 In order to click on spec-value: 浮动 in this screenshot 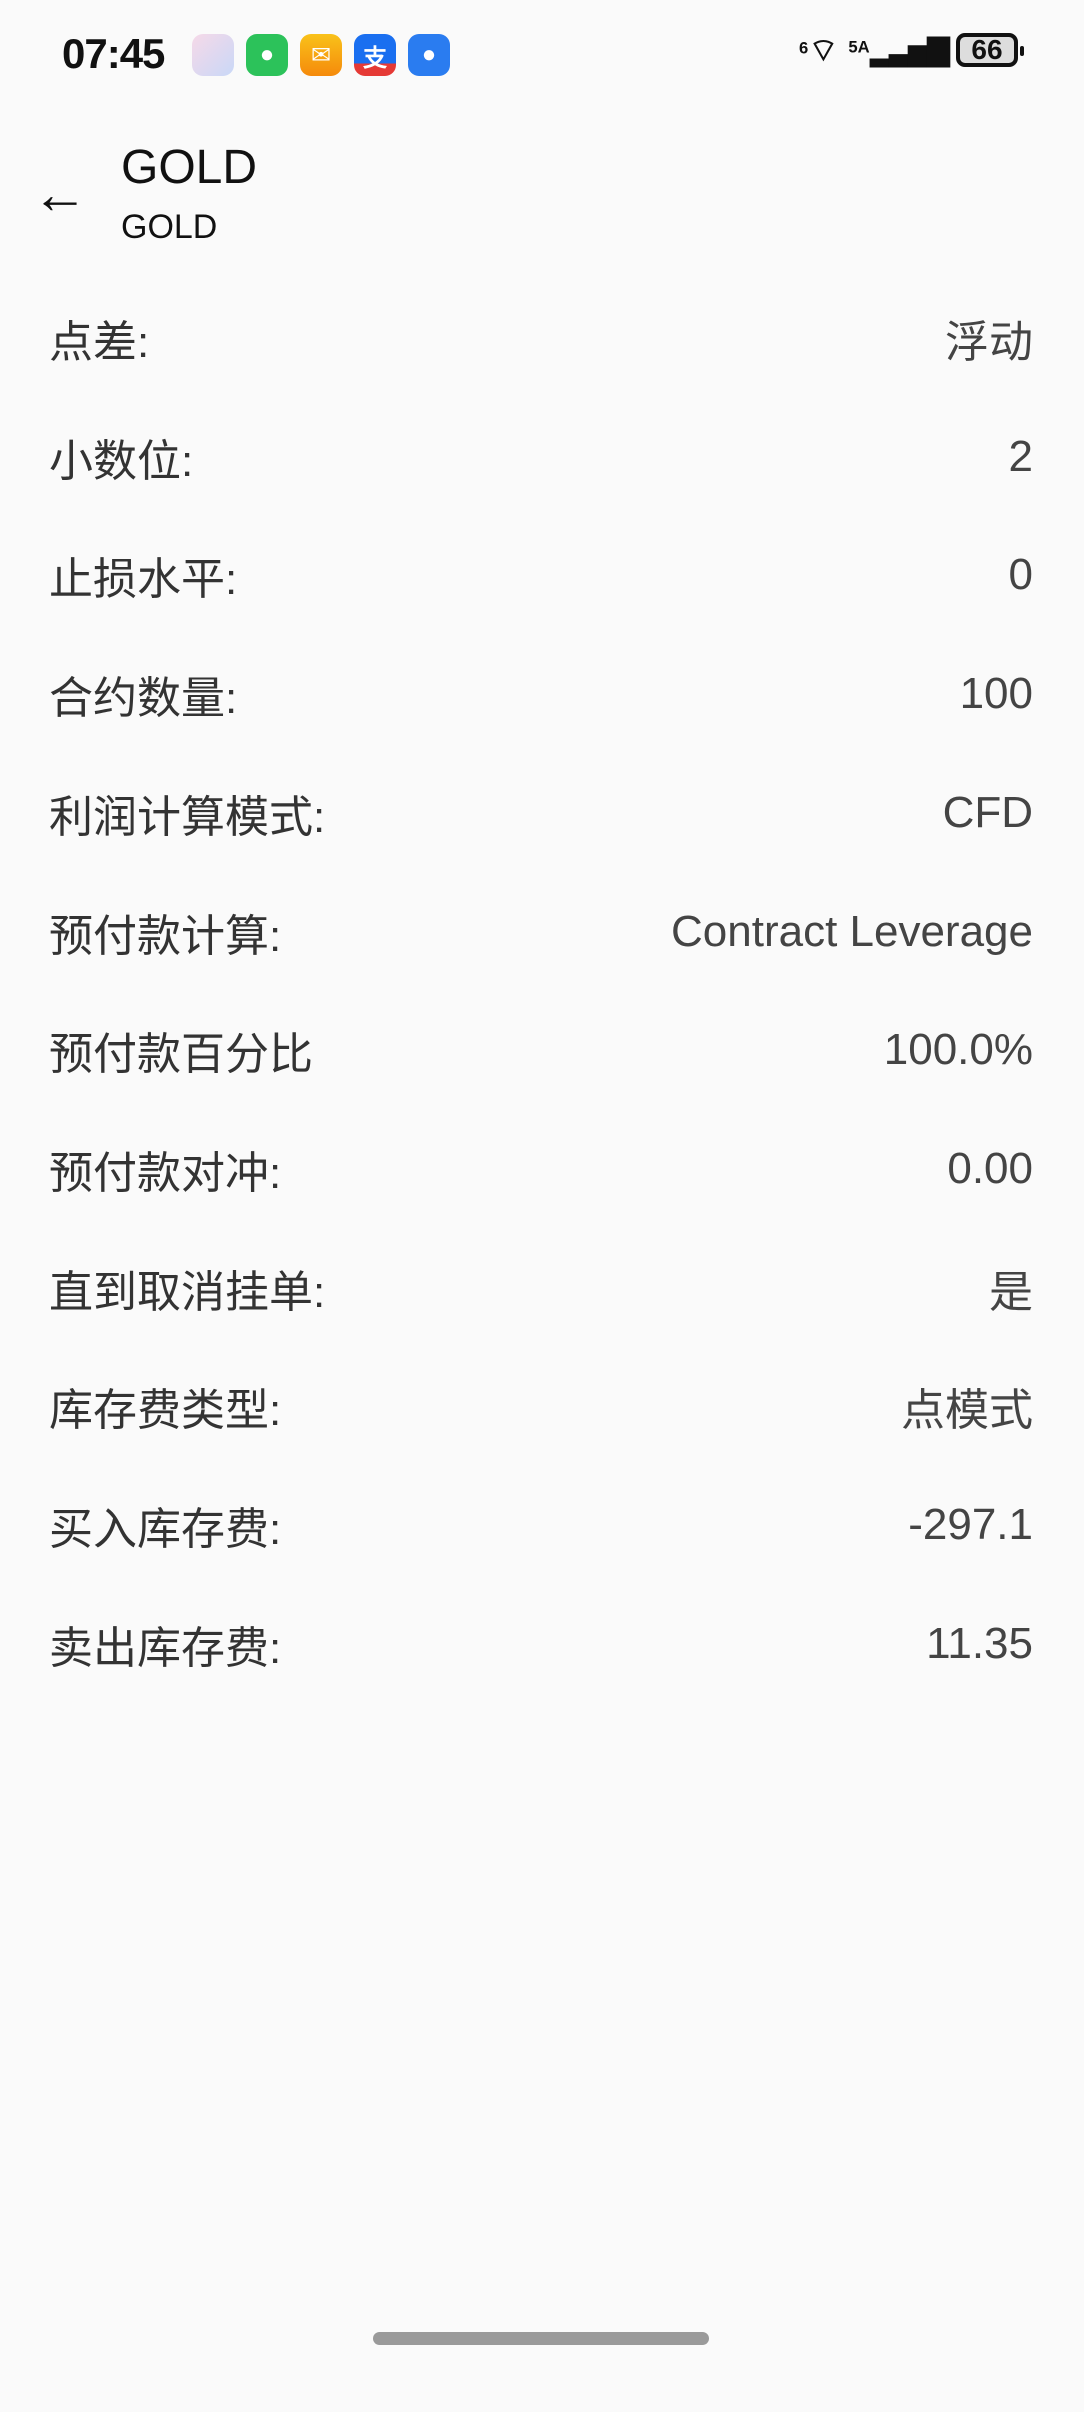, I will do `click(989, 342)`.